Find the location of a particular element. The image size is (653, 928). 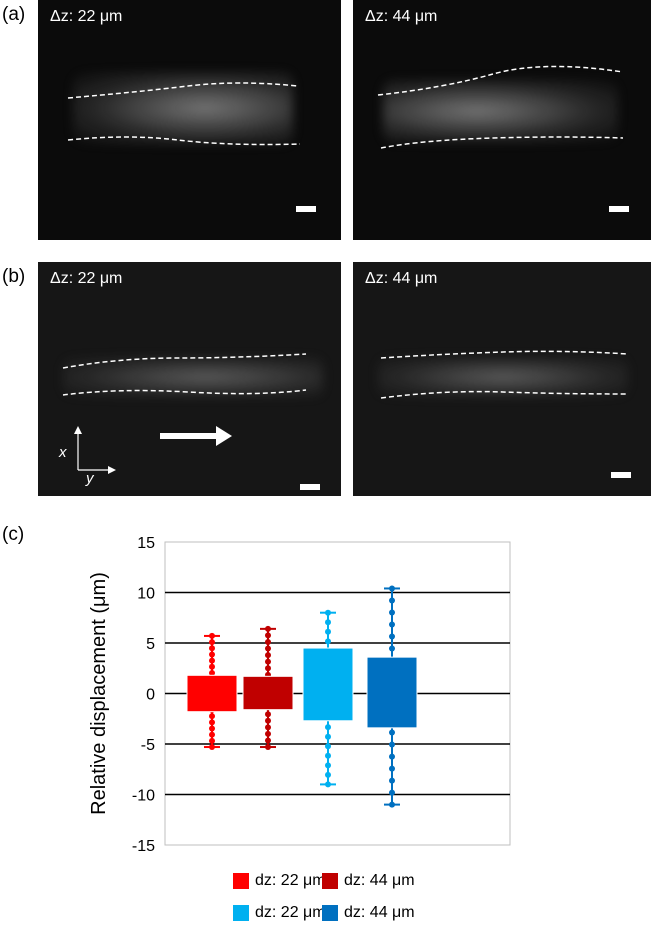

axis-indicator is located at coordinates (95, 450).